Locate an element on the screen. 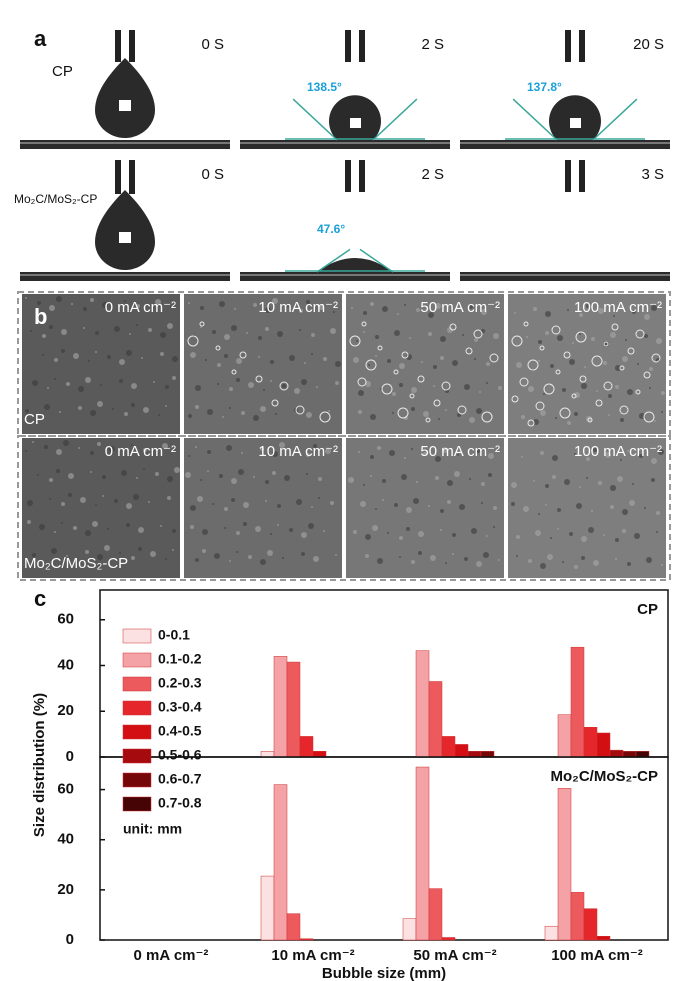  panel-label: b is located at coordinates (40, 316).